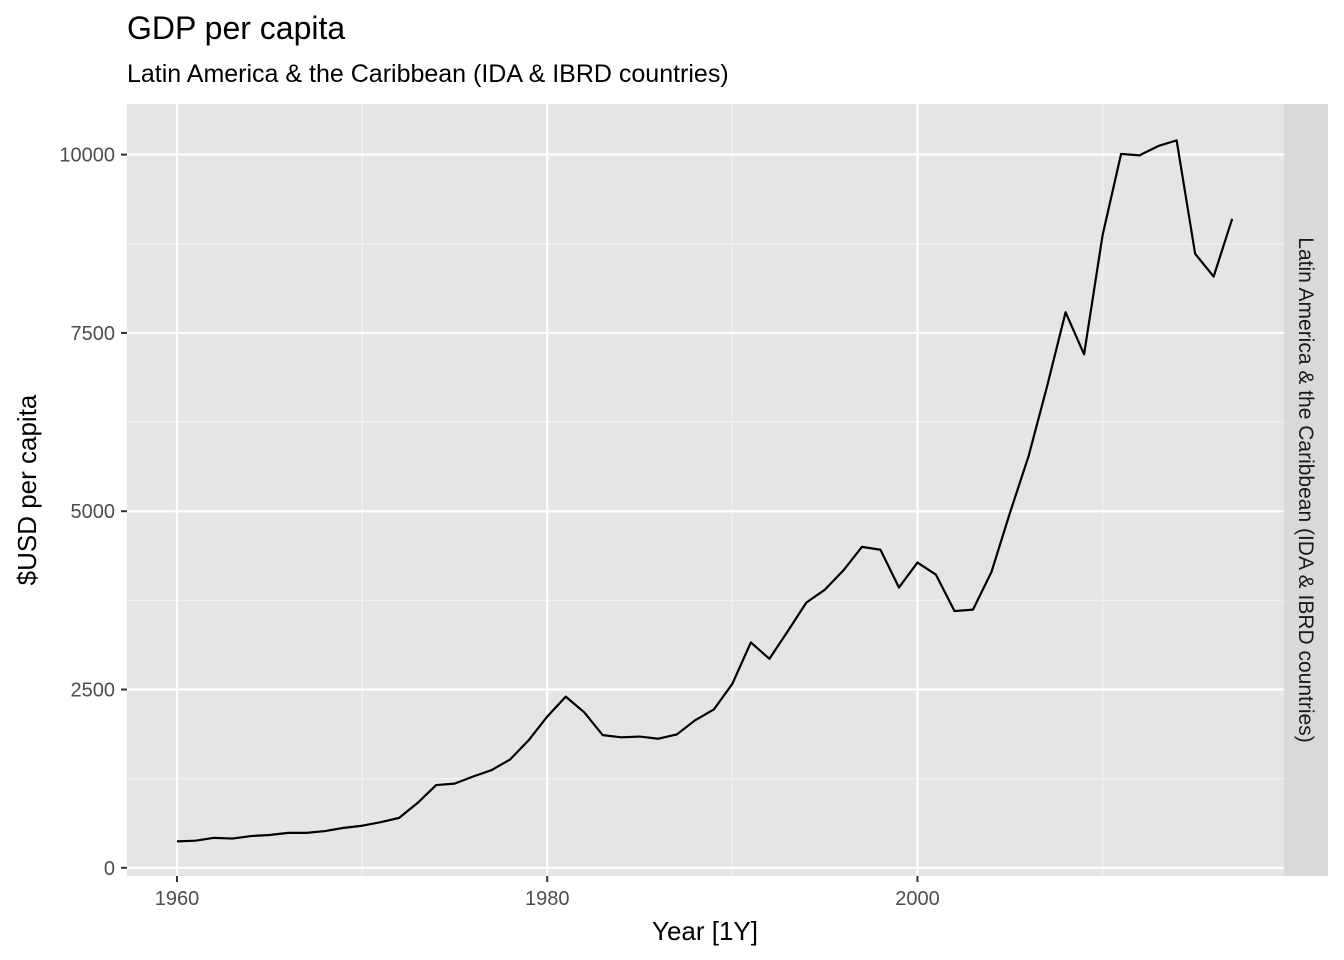 Image resolution: width=1344 pixels, height=960 pixels. I want to click on x-tick-label: 2000, so click(917, 899).